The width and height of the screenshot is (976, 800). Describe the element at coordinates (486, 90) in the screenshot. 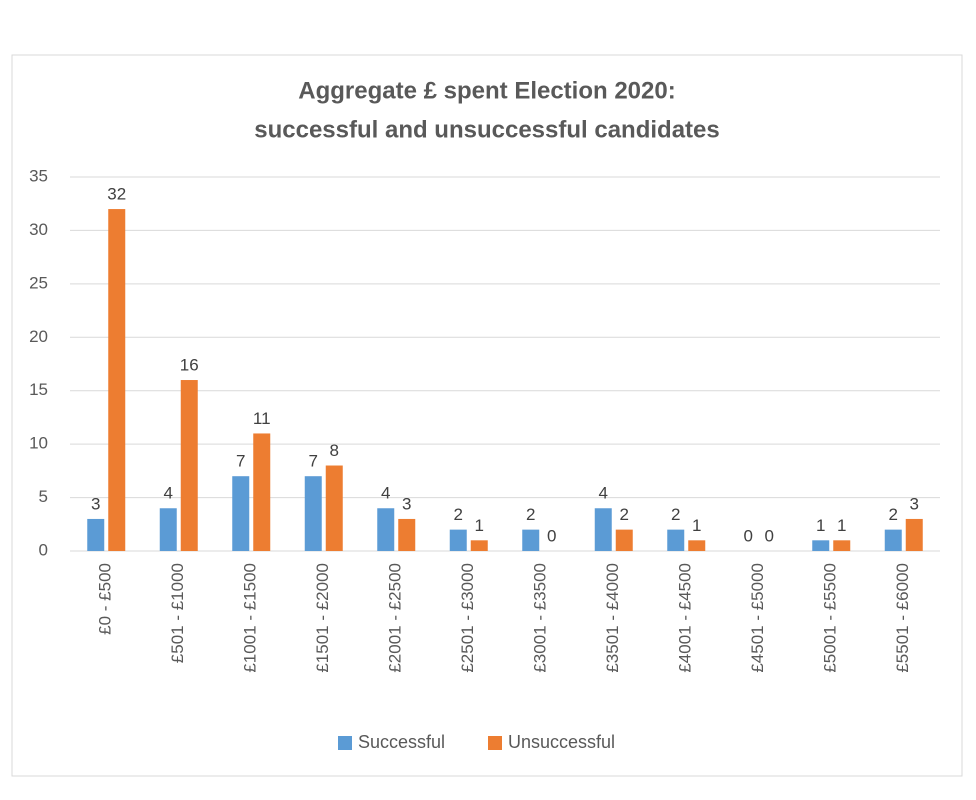

I see `chart-title: Aggregate £ spent Election 2020:` at that location.